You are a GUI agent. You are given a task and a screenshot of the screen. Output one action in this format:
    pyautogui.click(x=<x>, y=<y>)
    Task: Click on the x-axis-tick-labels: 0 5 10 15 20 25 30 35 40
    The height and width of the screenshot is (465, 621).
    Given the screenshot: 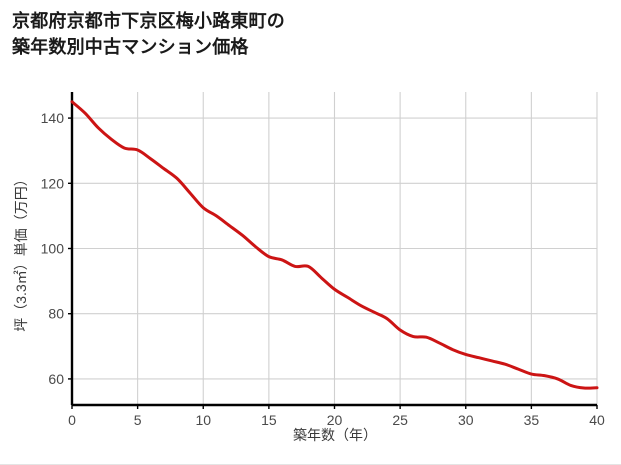 What is the action you would take?
    pyautogui.click(x=336, y=420)
    